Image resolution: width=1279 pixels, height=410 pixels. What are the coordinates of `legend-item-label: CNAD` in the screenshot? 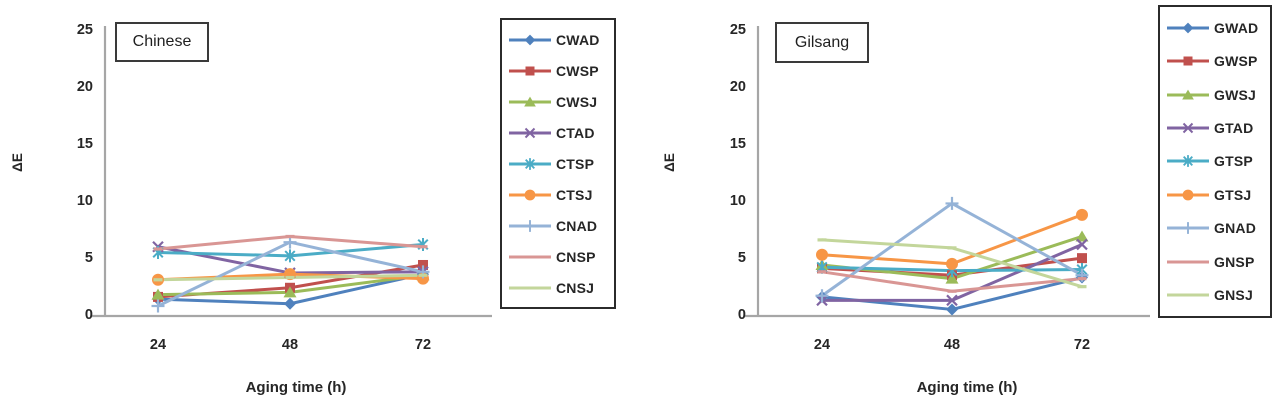 It's located at (577, 225).